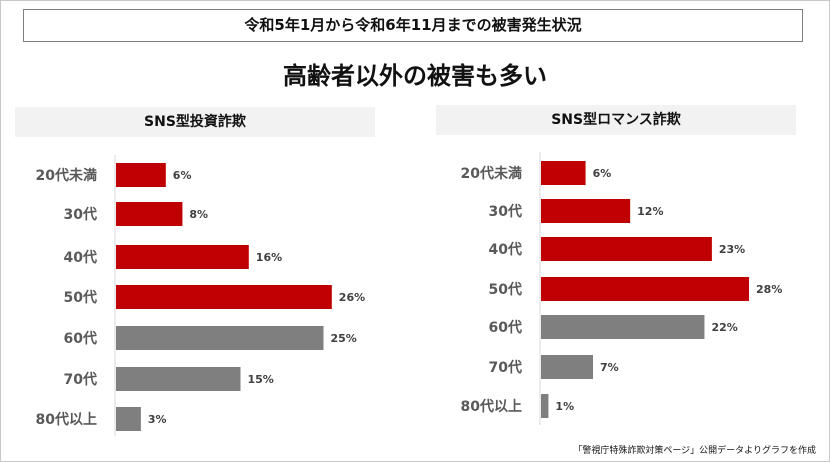 This screenshot has width=830, height=462. Describe the element at coordinates (616, 120) in the screenshot. I see `chart-title-romance: SNS型ロマンス詐欺` at that location.